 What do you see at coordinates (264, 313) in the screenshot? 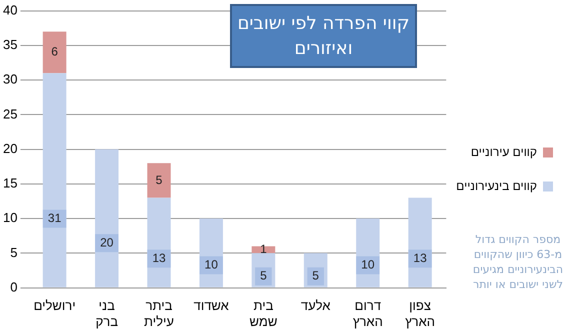
I see `x-tick-label: בית שמש` at bounding box center [264, 313].